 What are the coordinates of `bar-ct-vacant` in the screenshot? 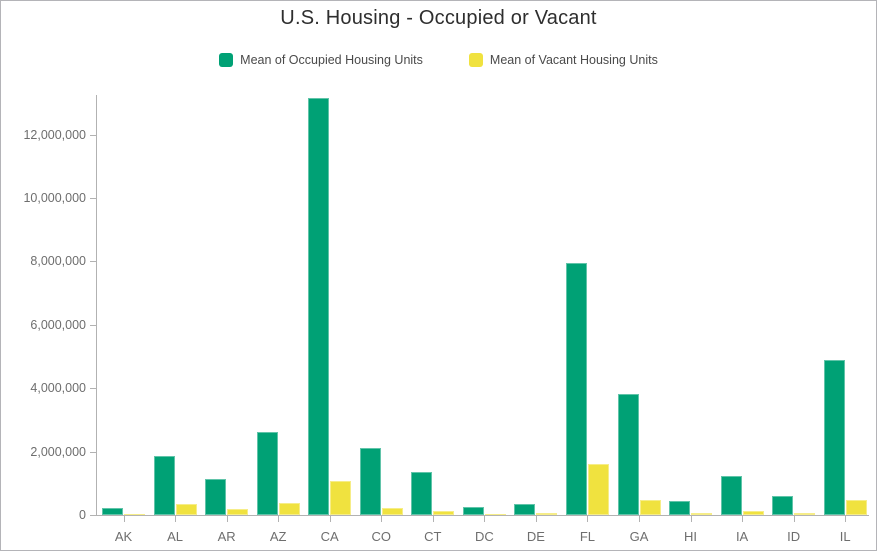 It's located at (444, 513).